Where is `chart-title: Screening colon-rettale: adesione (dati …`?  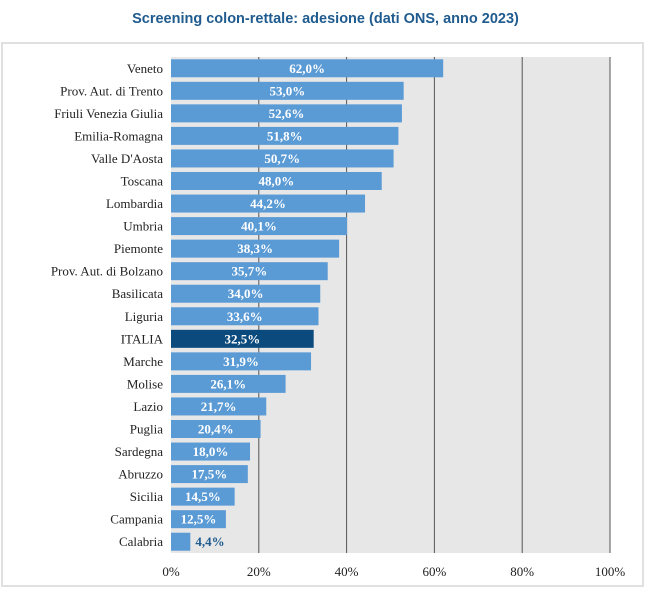
chart-title: Screening colon-rettale: adesione (dati … is located at coordinates (325, 19).